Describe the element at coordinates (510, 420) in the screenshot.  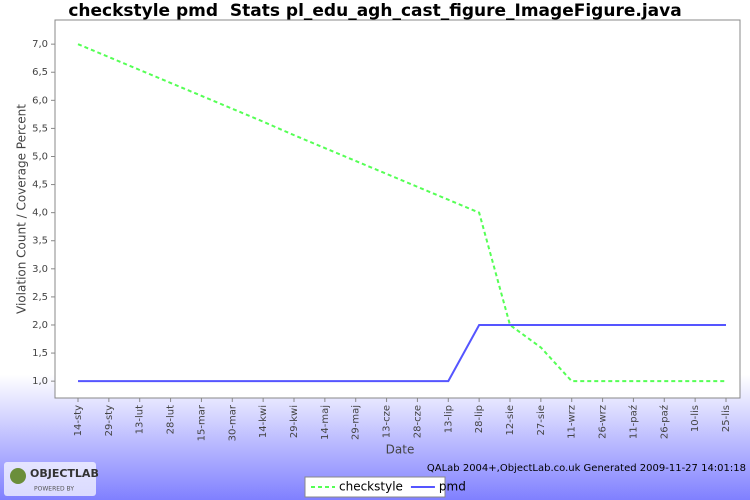
I see `x-tick-label: 12-sie` at that location.